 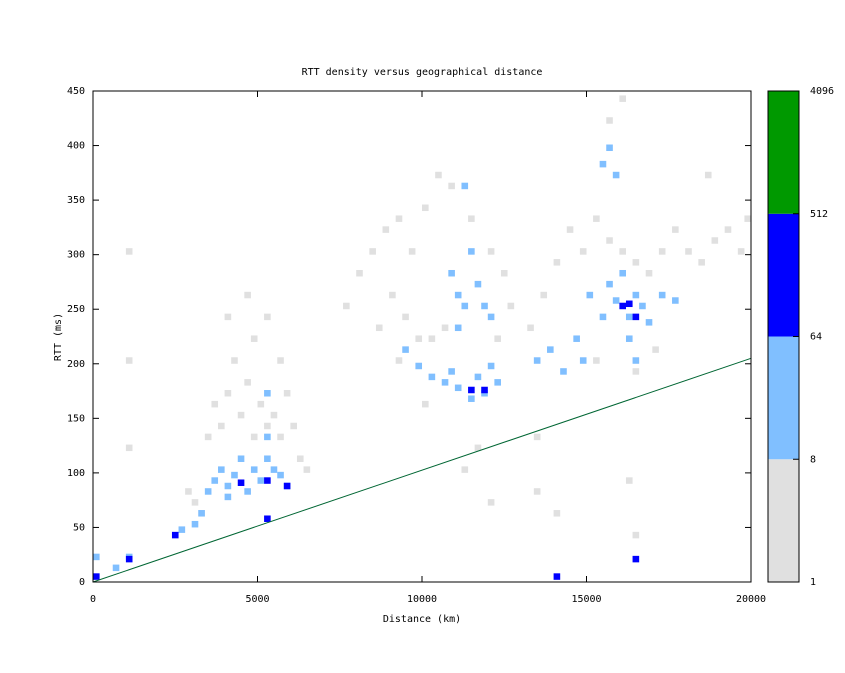 What do you see at coordinates (816, 337) in the screenshot?
I see `colorbar-tick-label: 64` at bounding box center [816, 337].